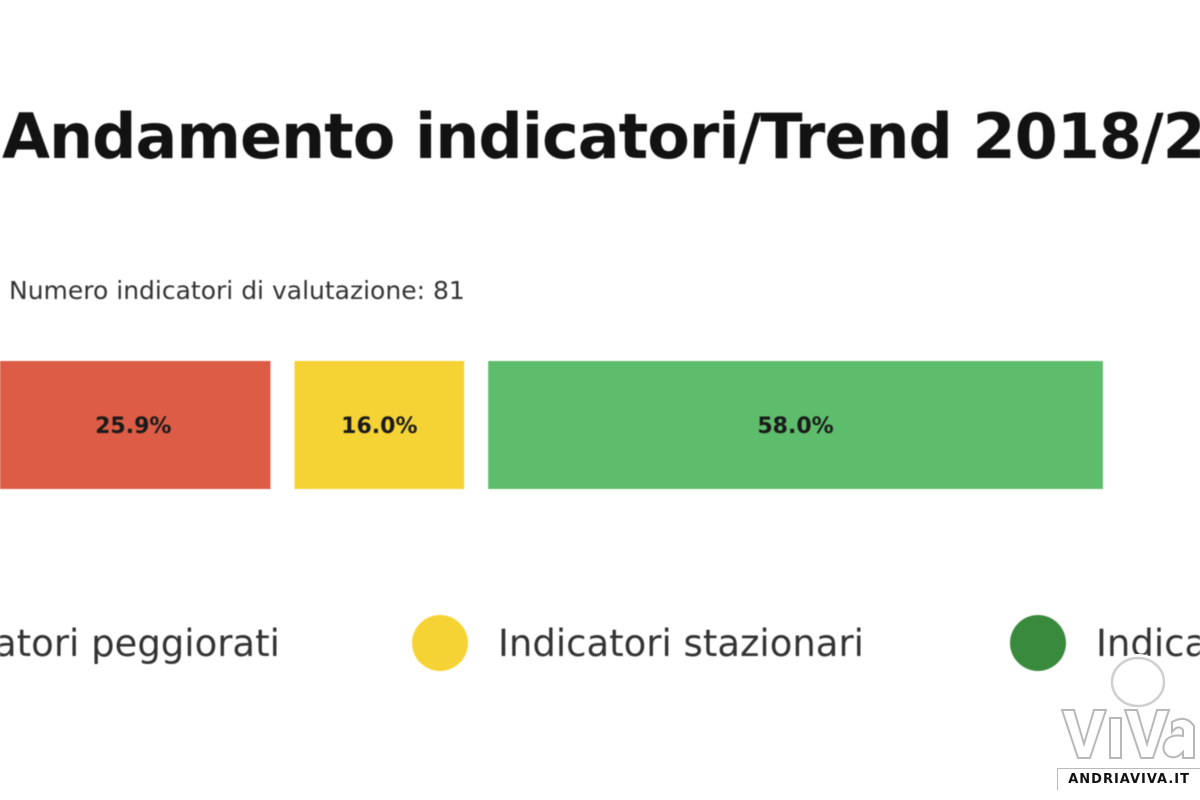  Describe the element at coordinates (237, 290) in the screenshot. I see `chart-subtitle: Numero indicatori di valutazione: 81` at that location.